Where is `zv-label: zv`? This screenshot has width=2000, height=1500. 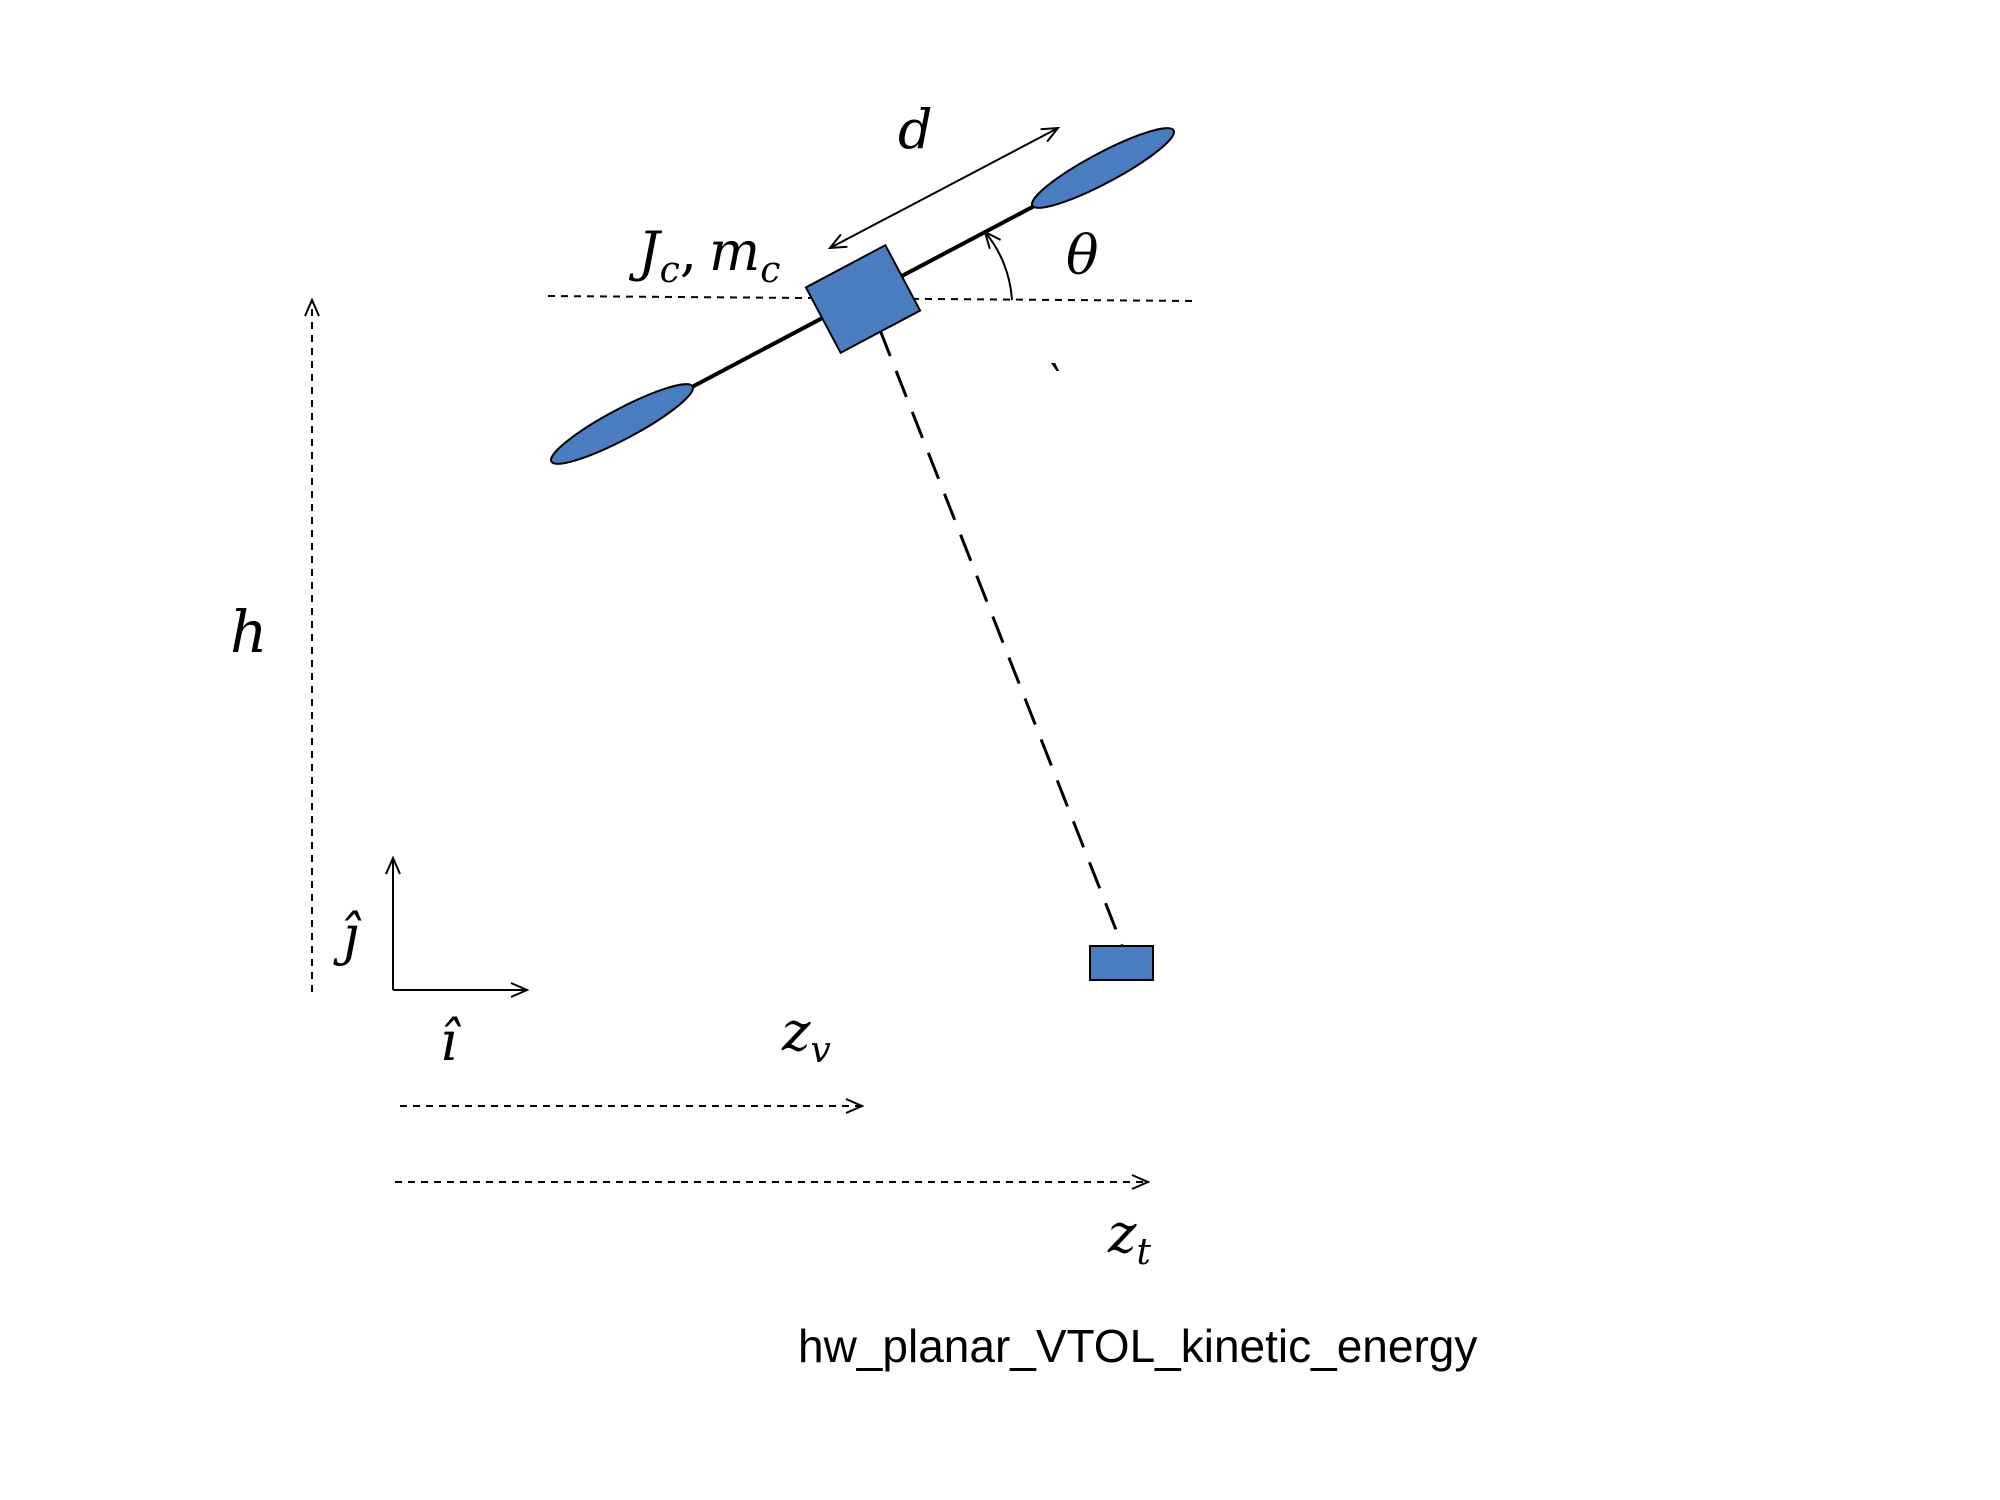 zv-label: zv is located at coordinates (806, 1035).